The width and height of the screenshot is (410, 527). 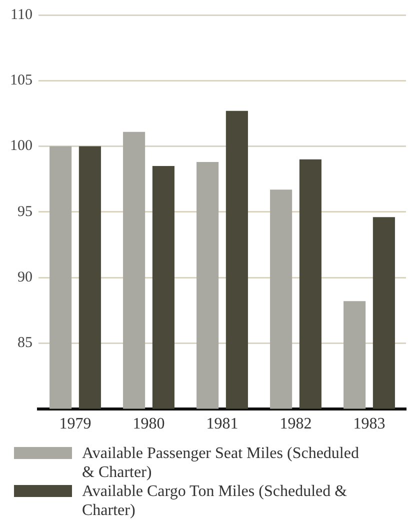 What do you see at coordinates (25, 277) in the screenshot?
I see `y-tick-label: 90` at bounding box center [25, 277].